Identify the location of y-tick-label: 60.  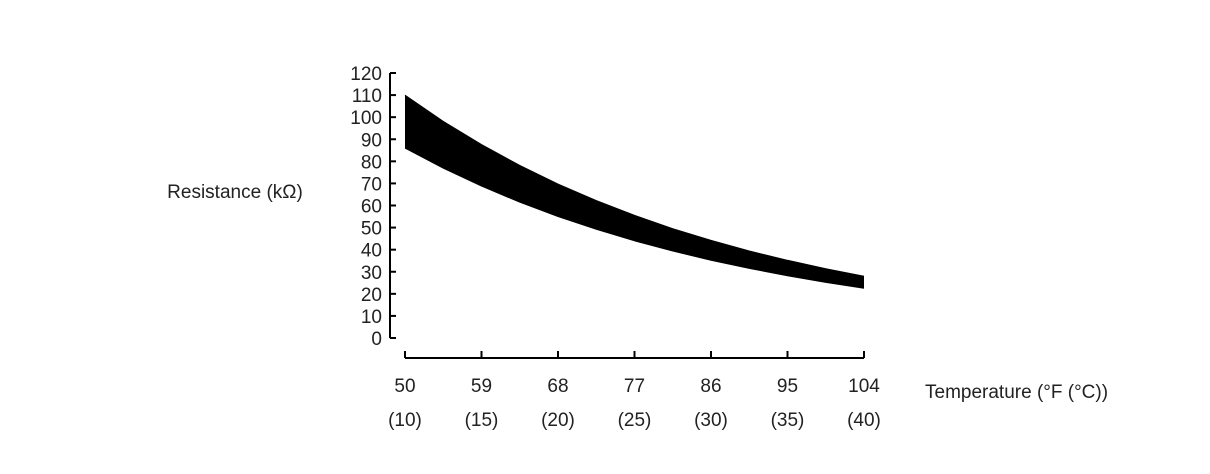
(371, 207).